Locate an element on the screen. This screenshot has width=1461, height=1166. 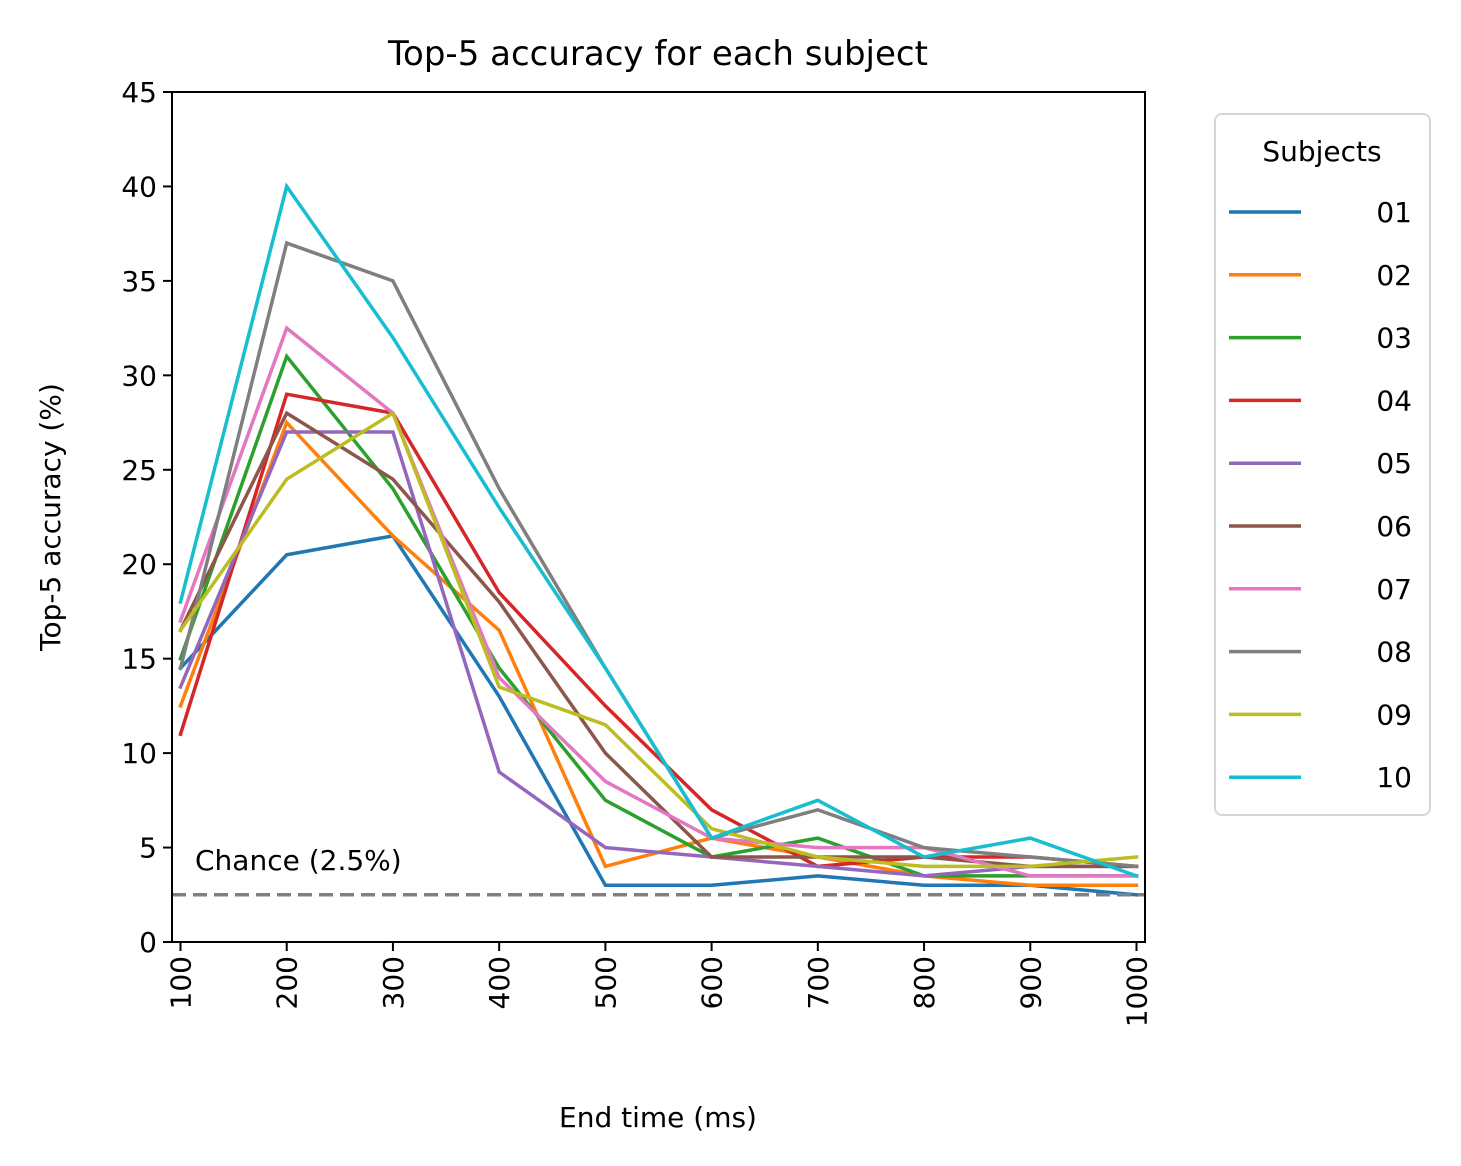
legend-label-09: 09 is located at coordinates (1394, 714).